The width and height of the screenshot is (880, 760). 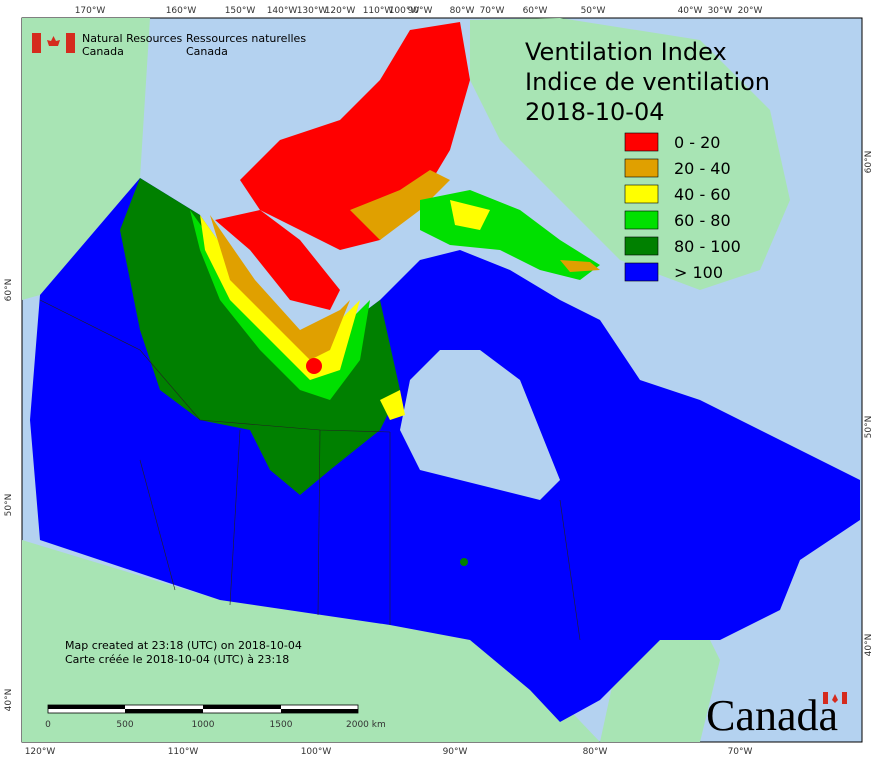 What do you see at coordinates (750, 11) in the screenshot?
I see `graticule-label-top: 20°W` at bounding box center [750, 11].